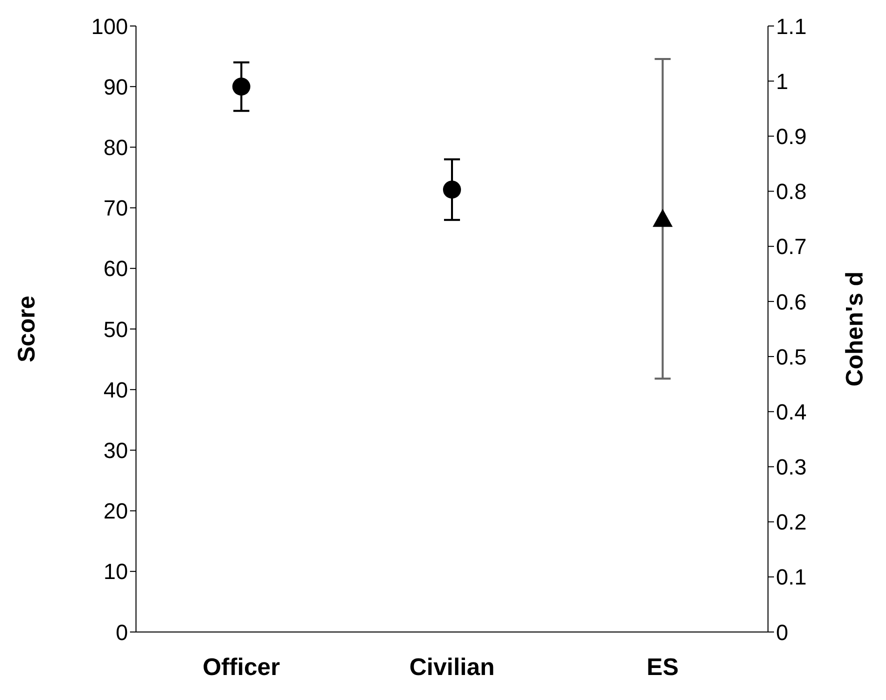 Image resolution: width=886 pixels, height=700 pixels. Describe the element at coordinates (241, 668) in the screenshot. I see `x-tick-label: Officer` at that location.